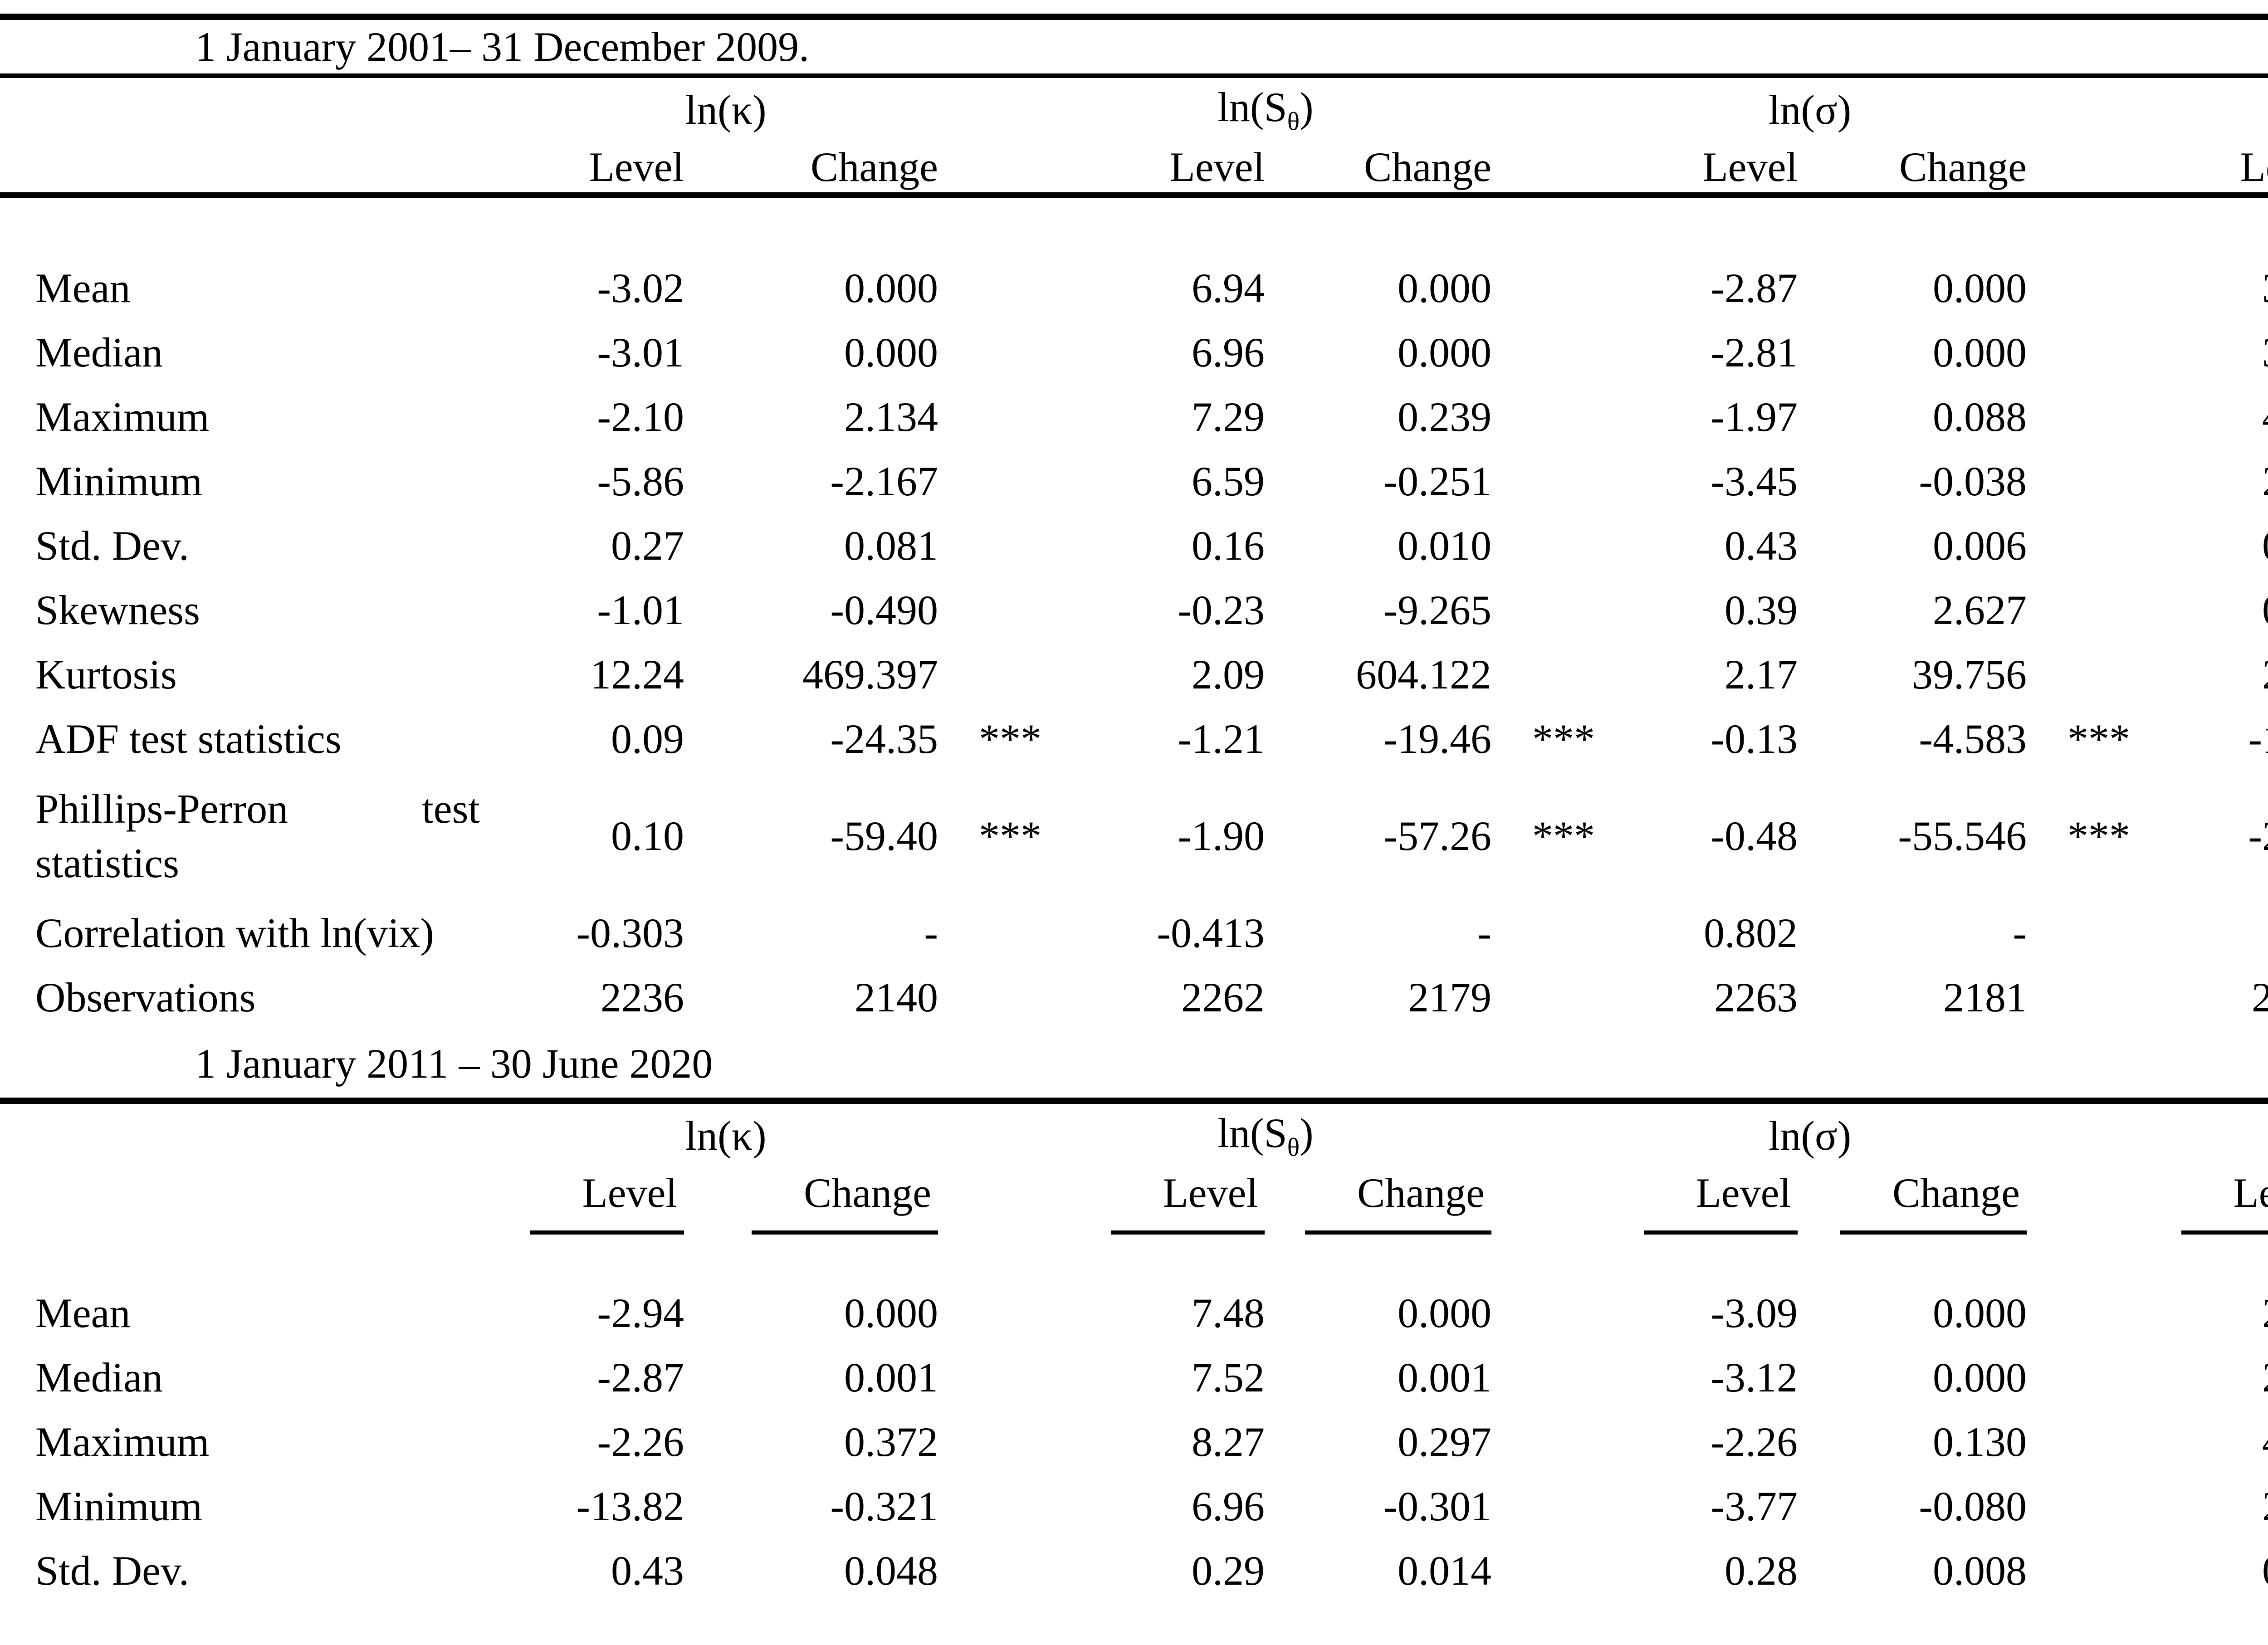 This screenshot has width=2268, height=1645. Describe the element at coordinates (648, 739) in the screenshot. I see `value-cell: 0.09` at that location.